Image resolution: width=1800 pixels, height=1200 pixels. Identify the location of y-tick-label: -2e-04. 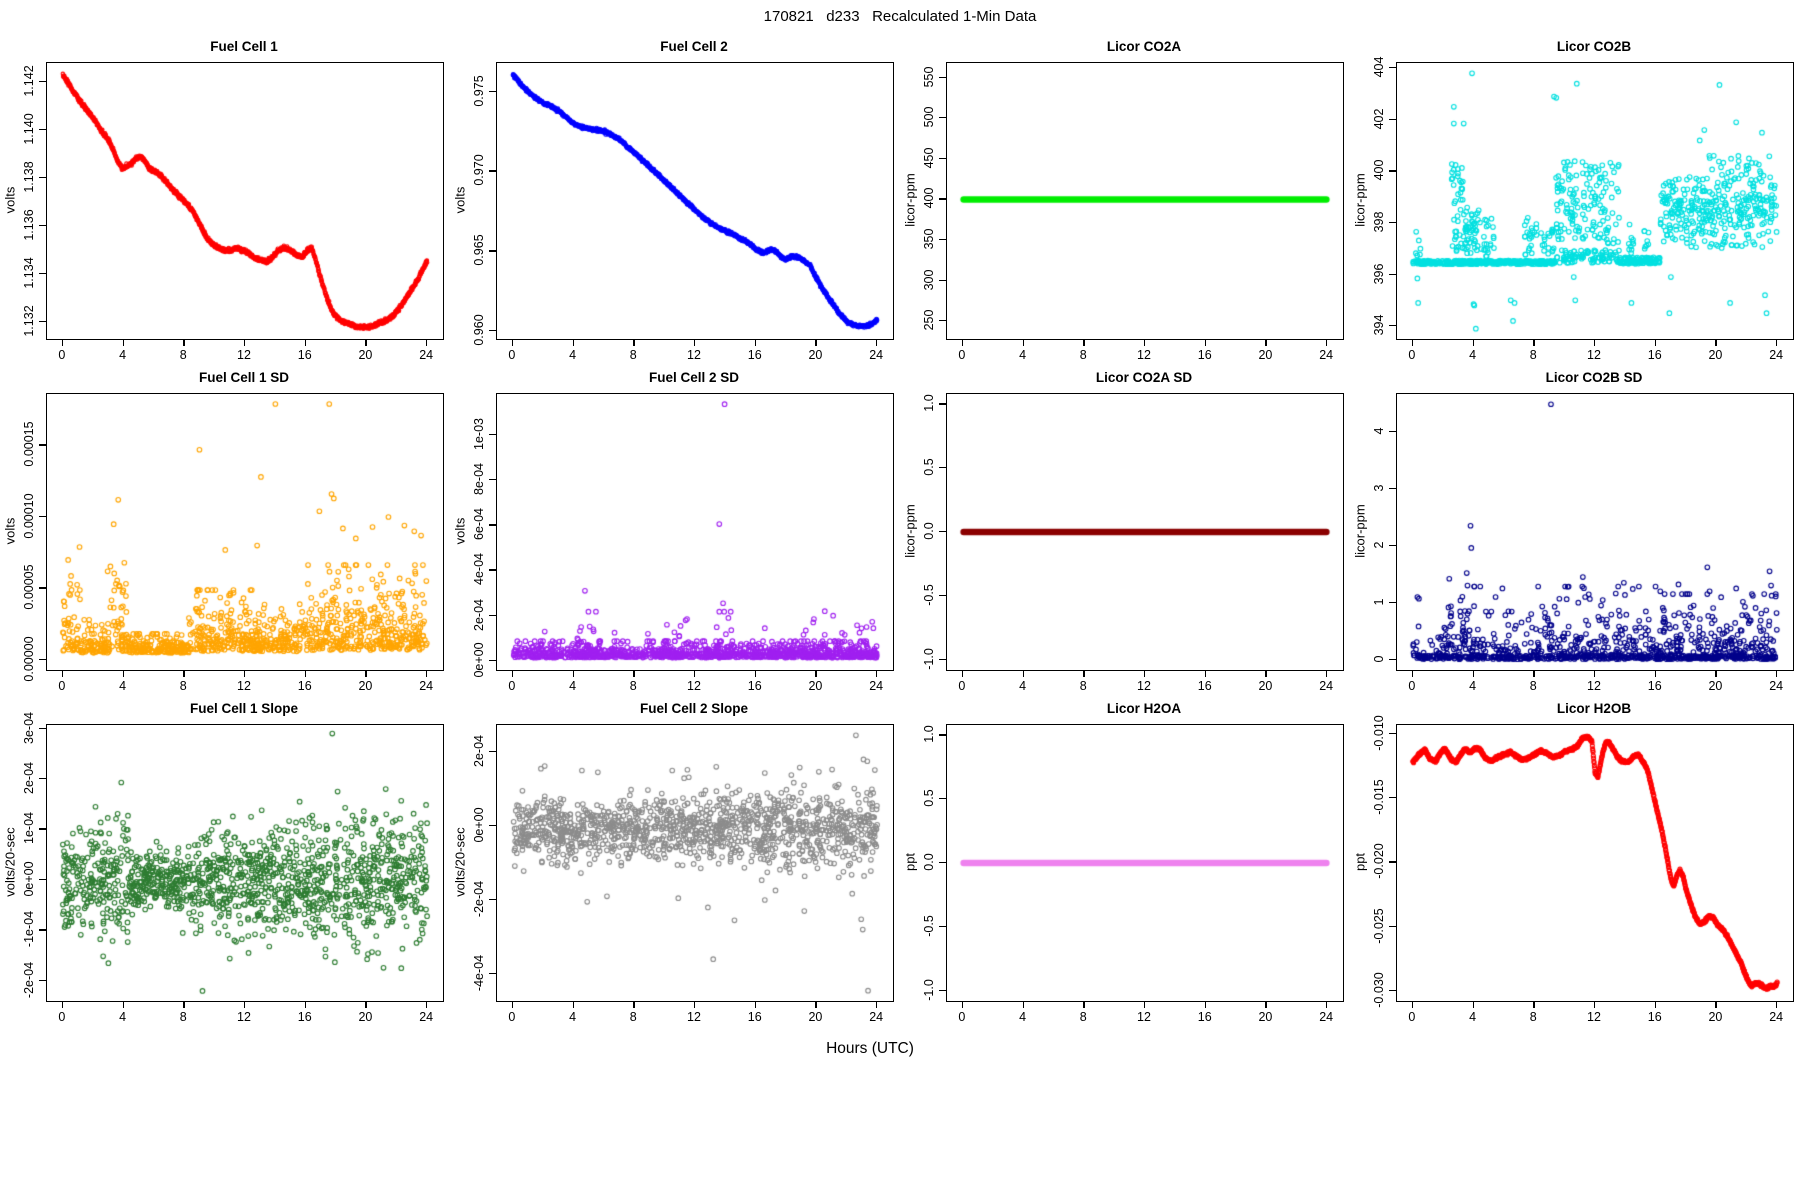
(479, 899).